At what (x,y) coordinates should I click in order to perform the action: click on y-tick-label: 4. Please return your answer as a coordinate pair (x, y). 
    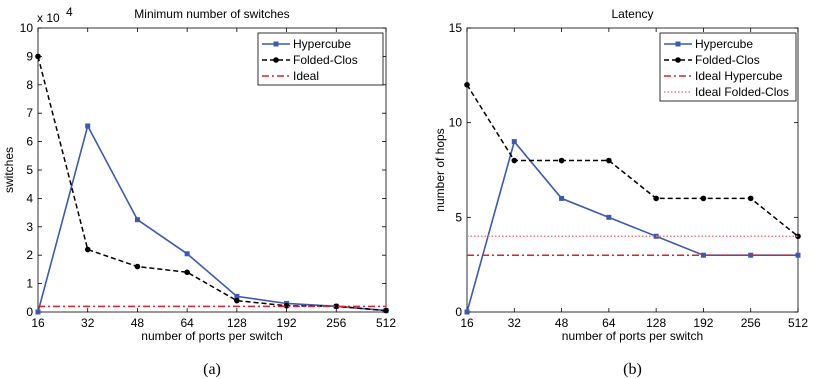
    Looking at the image, I should click on (29, 198).